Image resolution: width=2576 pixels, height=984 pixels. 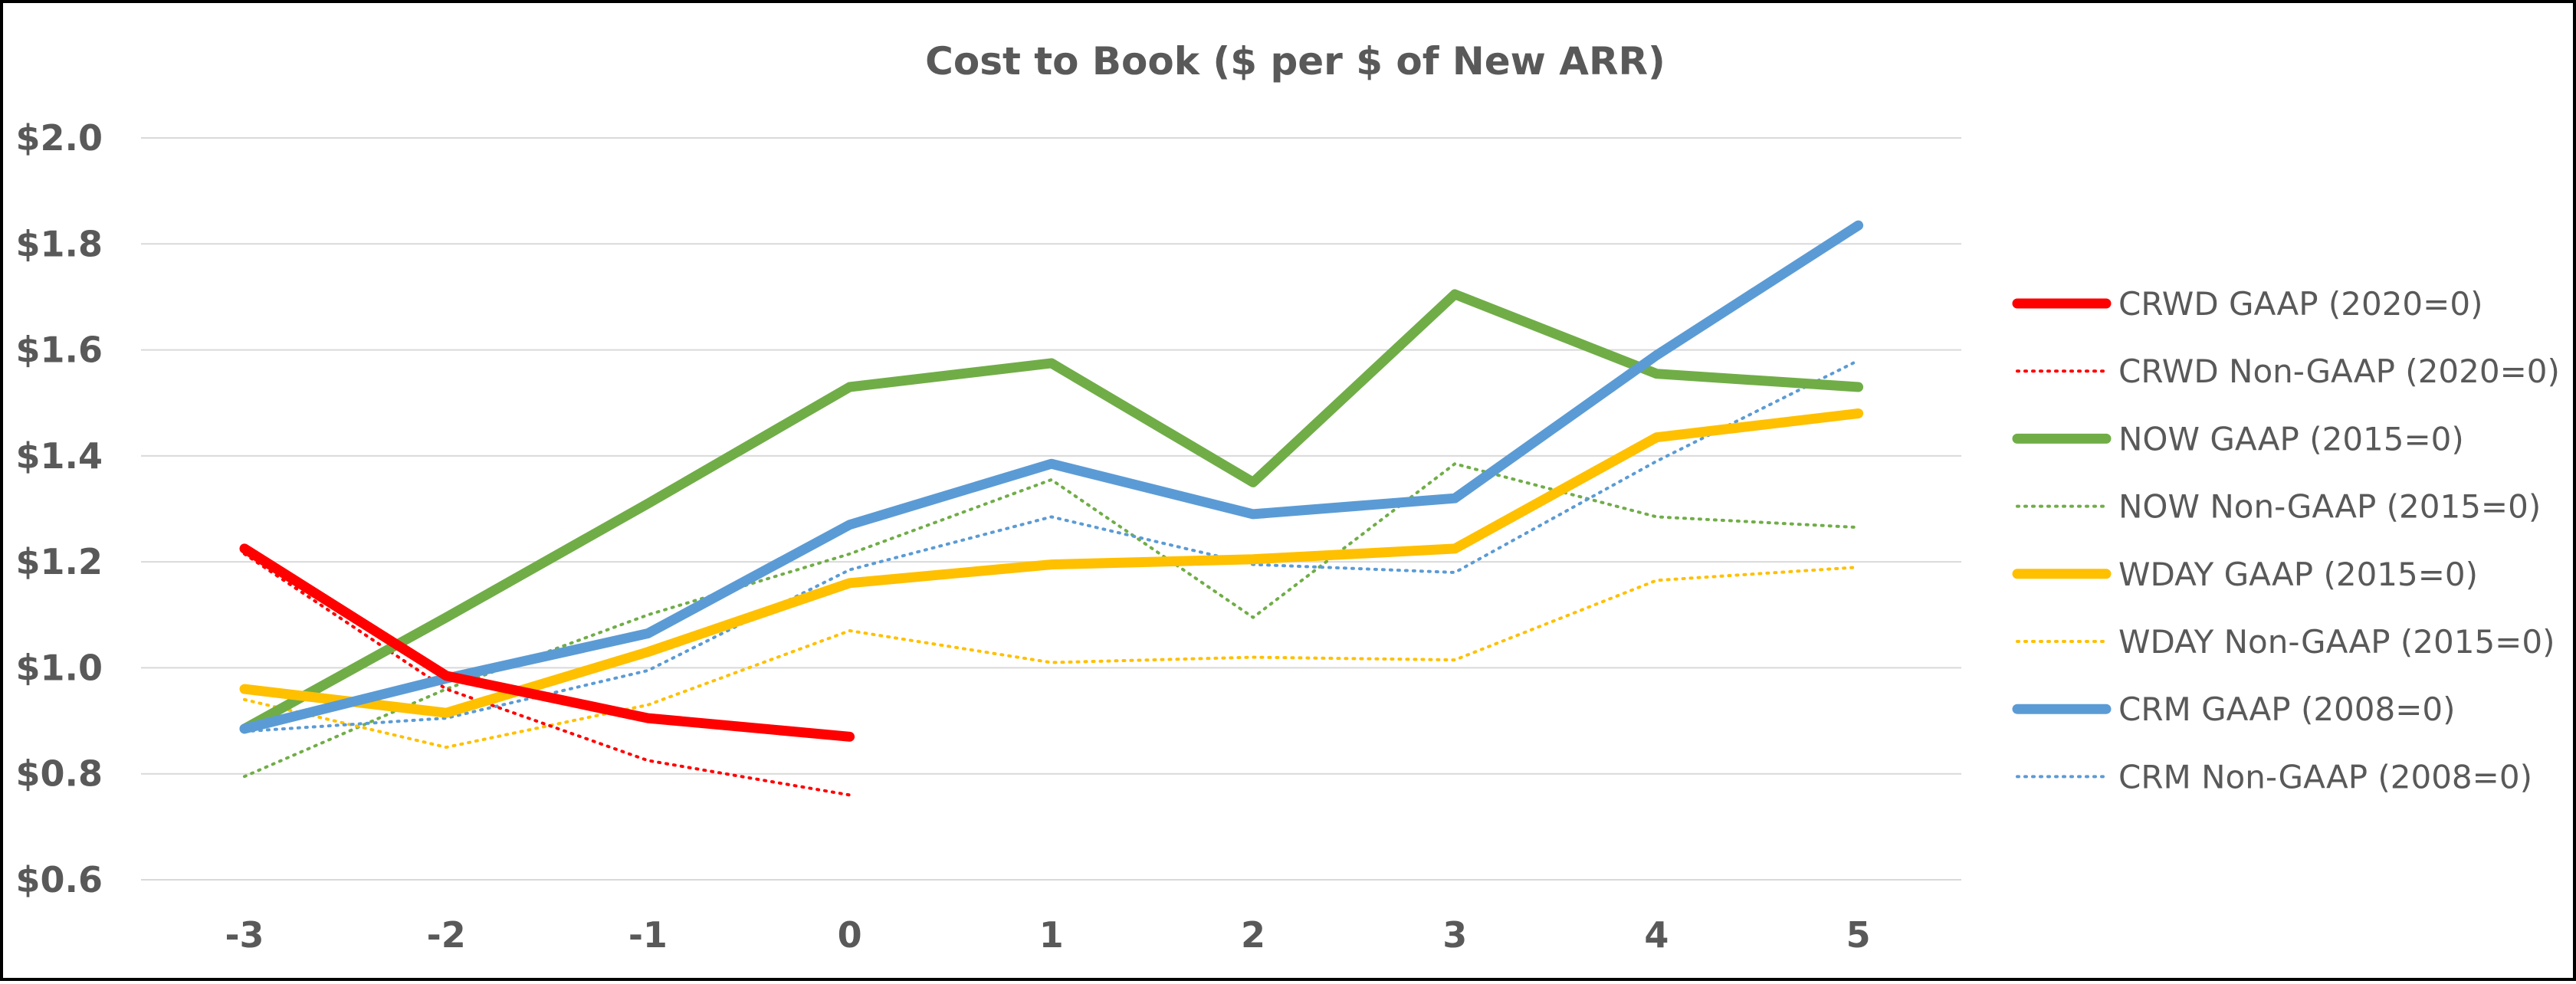 I want to click on y-axis-tick-labels: $0.6 $0.8 $1.0 $1.2 $1.4 $1.6 $1.8 $2.0, so click(x=59, y=508).